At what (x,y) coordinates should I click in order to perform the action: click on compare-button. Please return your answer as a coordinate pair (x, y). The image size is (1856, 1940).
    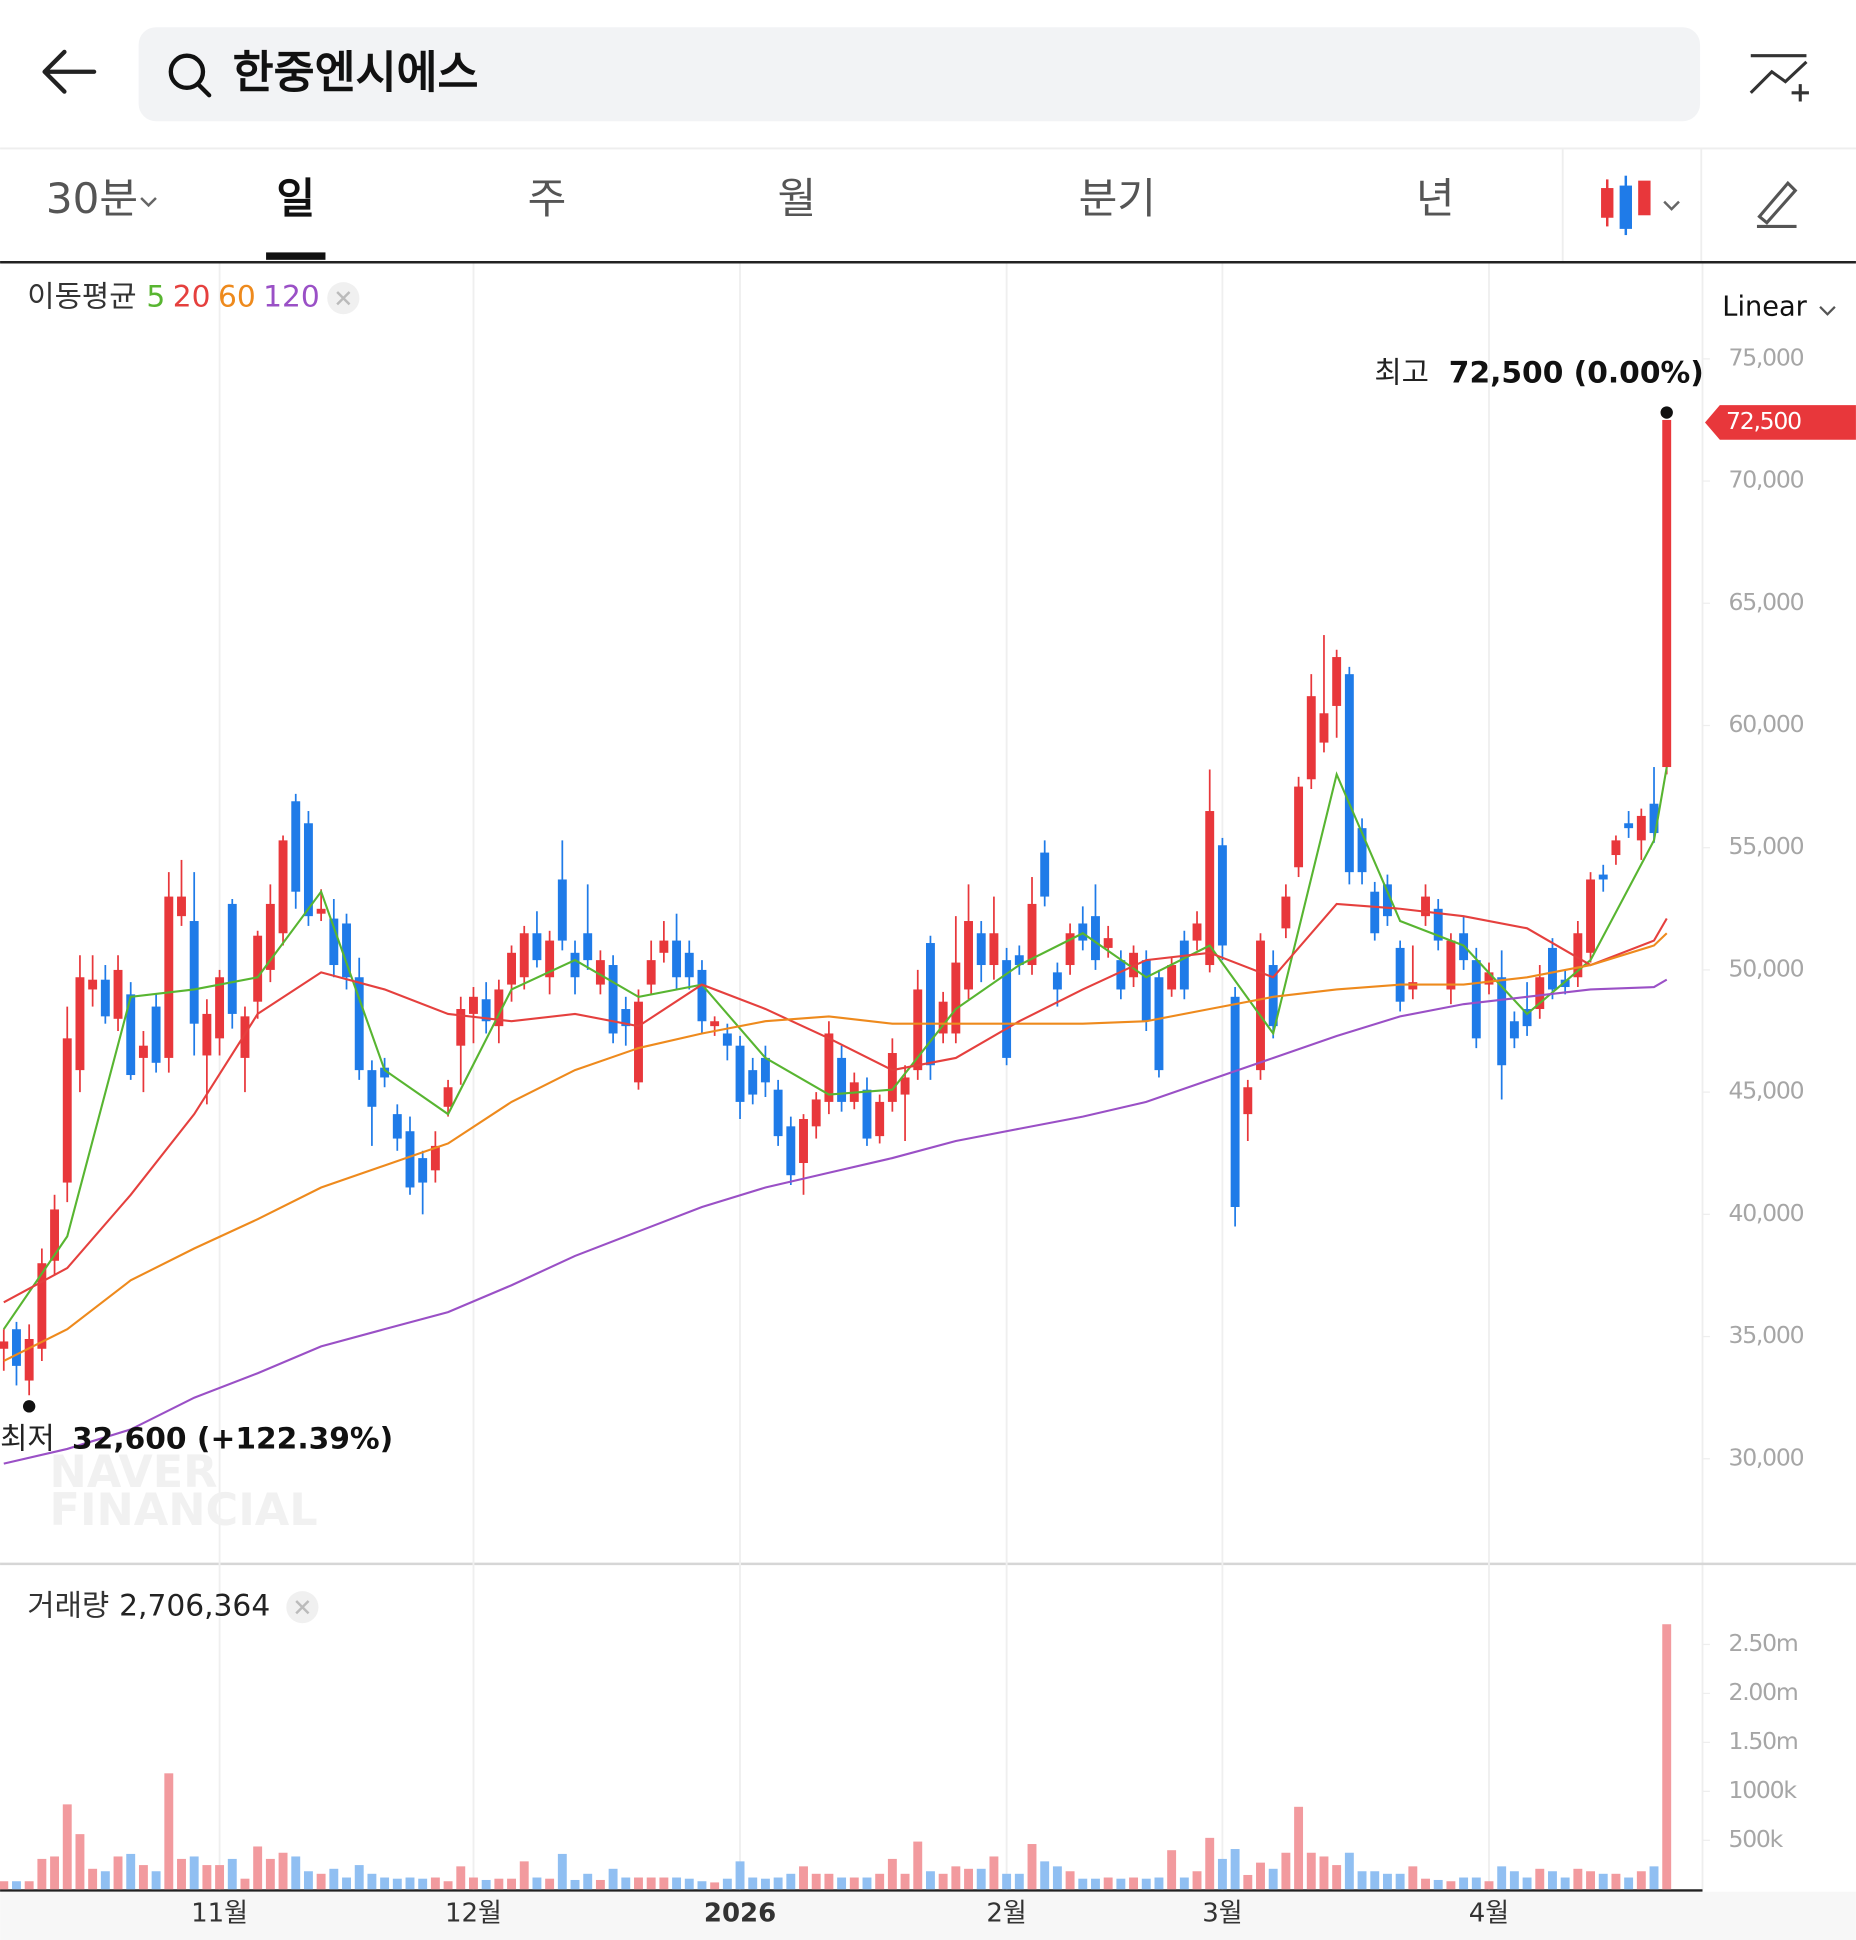
    Looking at the image, I should click on (1779, 78).